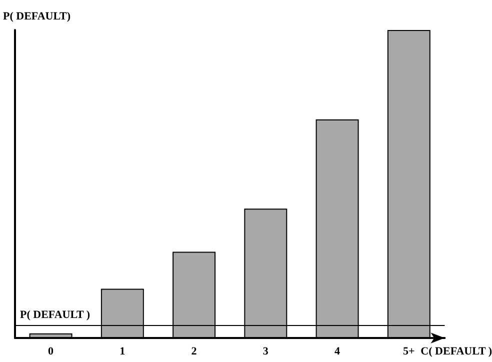 The height and width of the screenshot is (362, 492). Describe the element at coordinates (194, 352) in the screenshot. I see `x-tick-label: 2` at that location.